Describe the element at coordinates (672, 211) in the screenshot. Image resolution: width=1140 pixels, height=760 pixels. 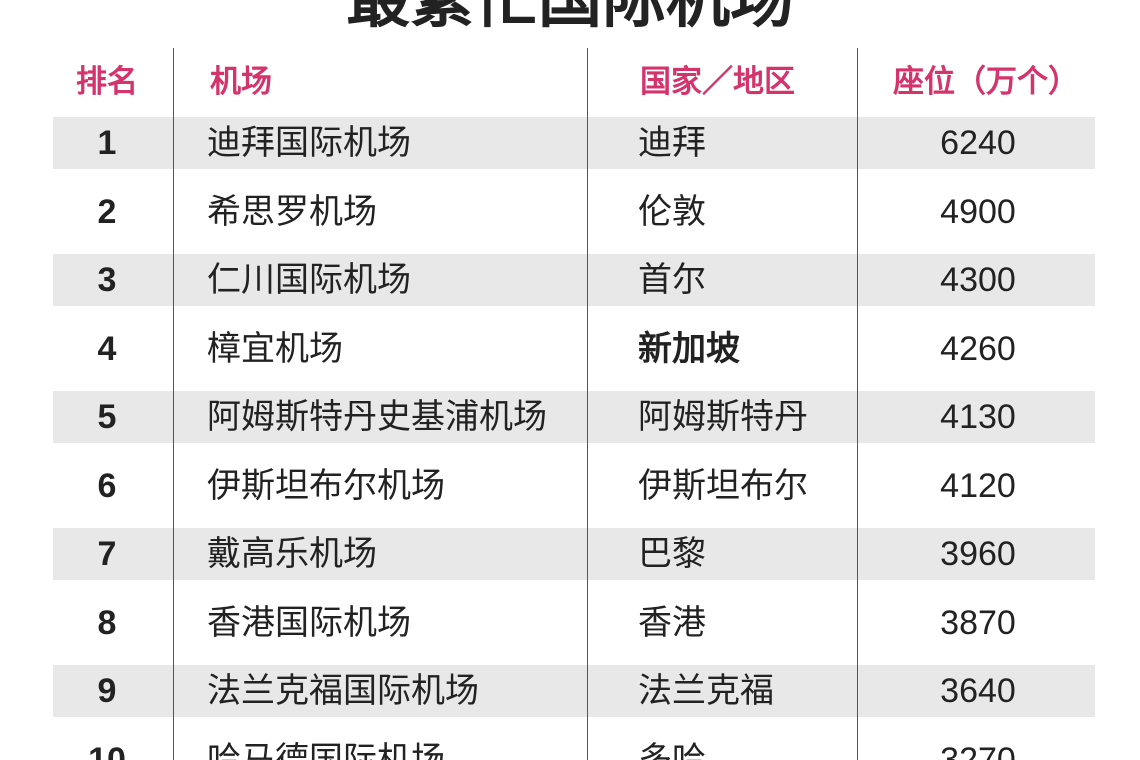
I see `country-cell: 伦敦` at that location.